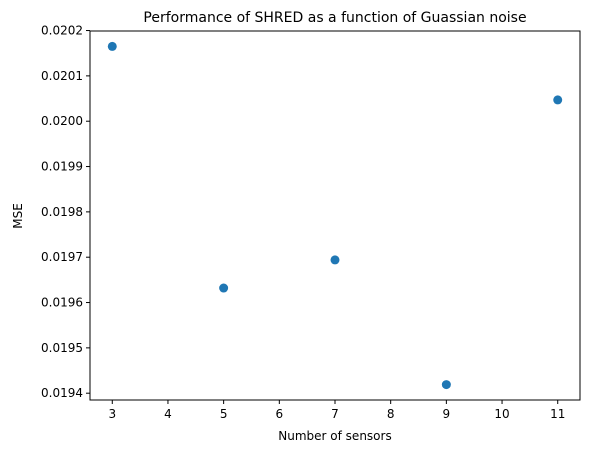 The width and height of the screenshot is (594, 453). What do you see at coordinates (391, 414) in the screenshot?
I see `x-tick-label: 8` at bounding box center [391, 414].